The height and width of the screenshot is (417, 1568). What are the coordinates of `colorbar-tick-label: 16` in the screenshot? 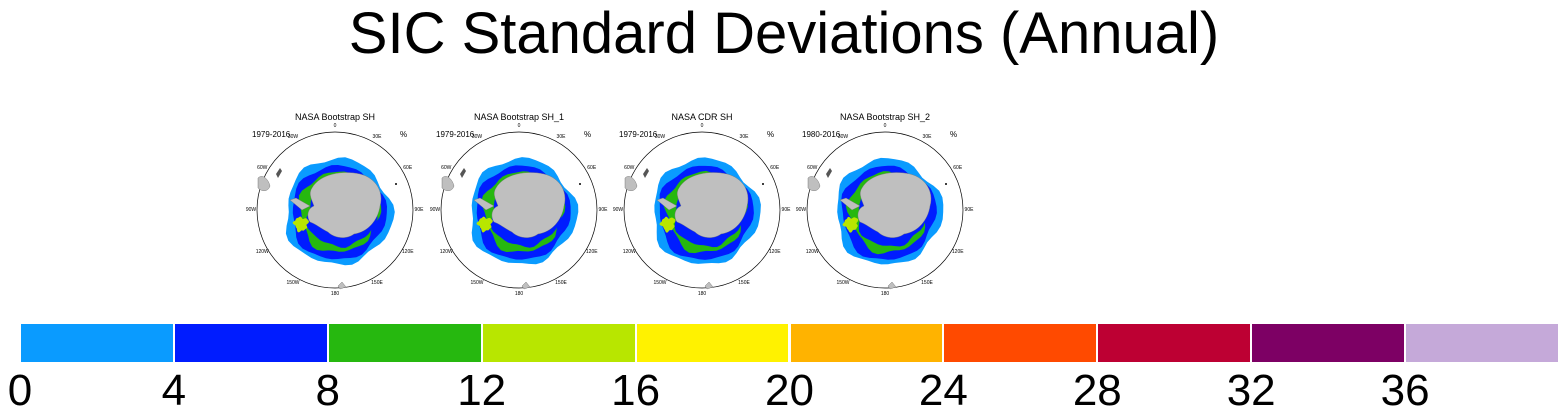 It's located at (636, 390).